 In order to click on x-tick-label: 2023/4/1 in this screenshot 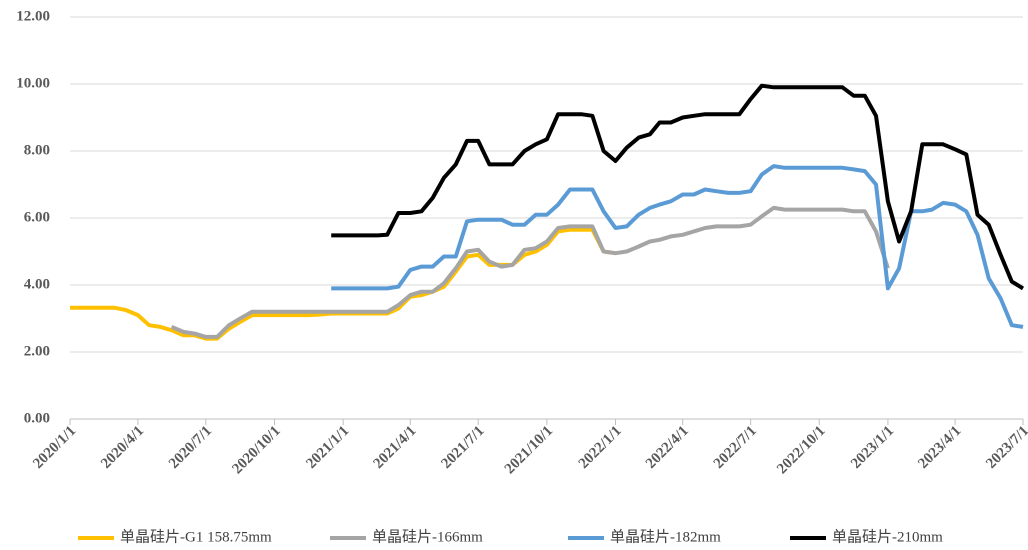, I will do `click(939, 447)`.